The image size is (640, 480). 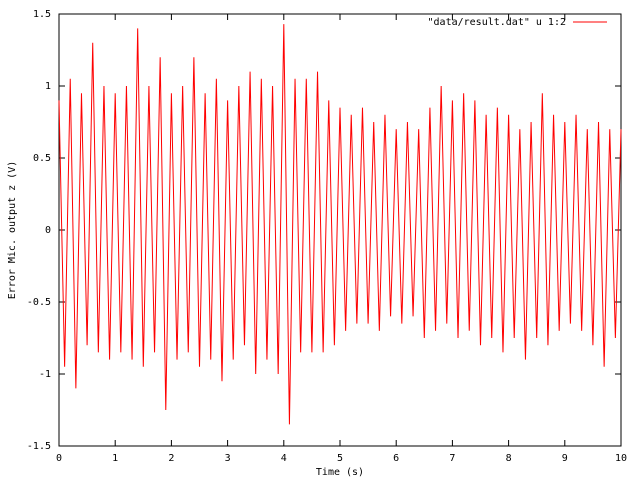 What do you see at coordinates (59, 458) in the screenshot?
I see `x-tick-label: 0` at bounding box center [59, 458].